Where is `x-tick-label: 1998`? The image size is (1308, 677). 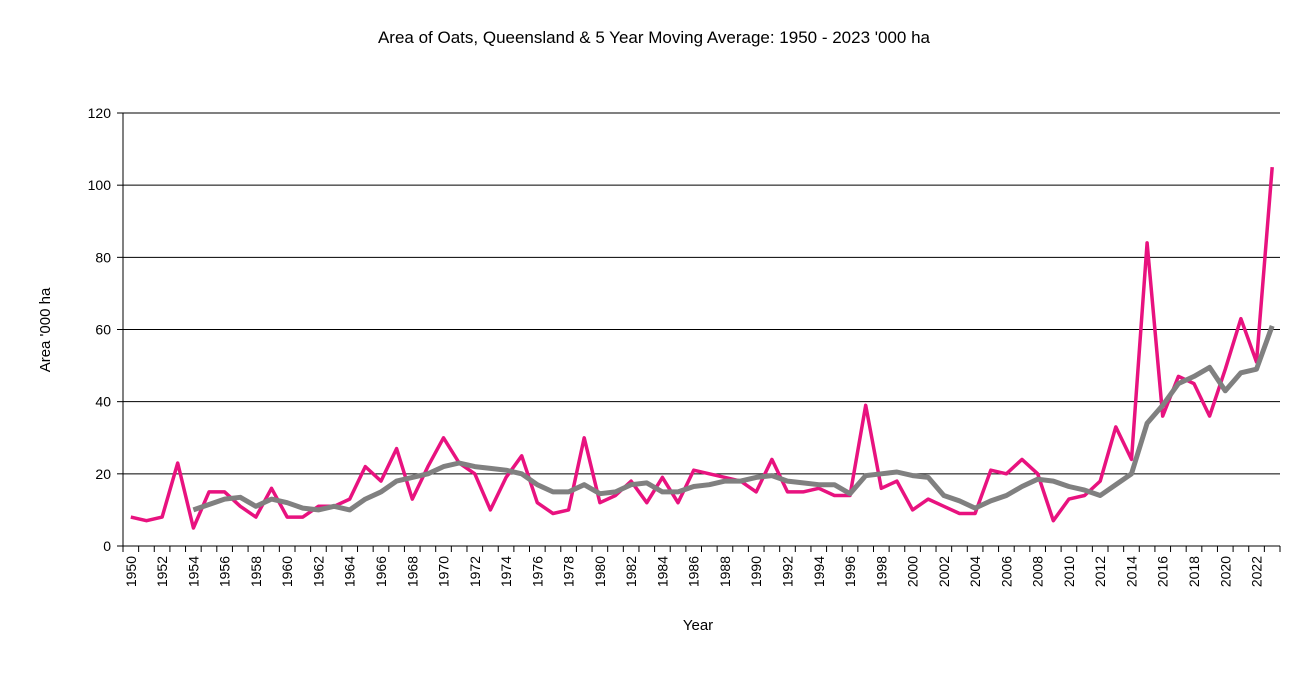
x-tick-label: 1998 is located at coordinates (881, 571).